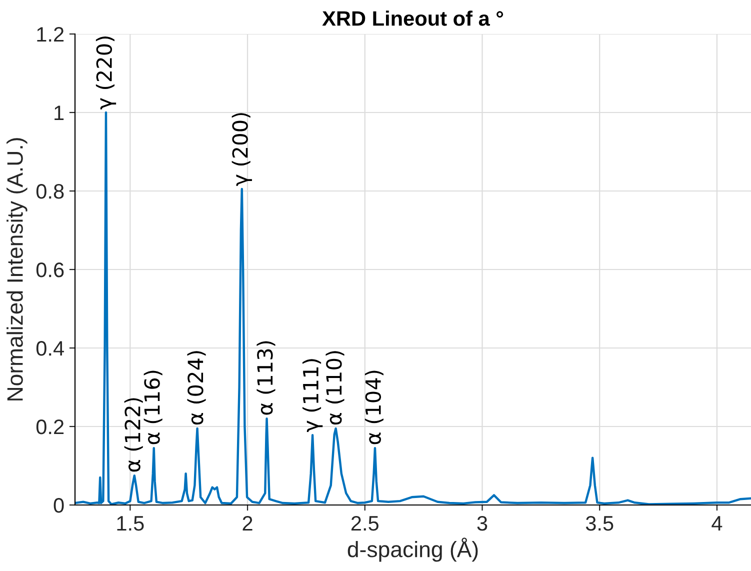  Describe the element at coordinates (50, 191) in the screenshot. I see `y-tick-label: 0.8` at that location.